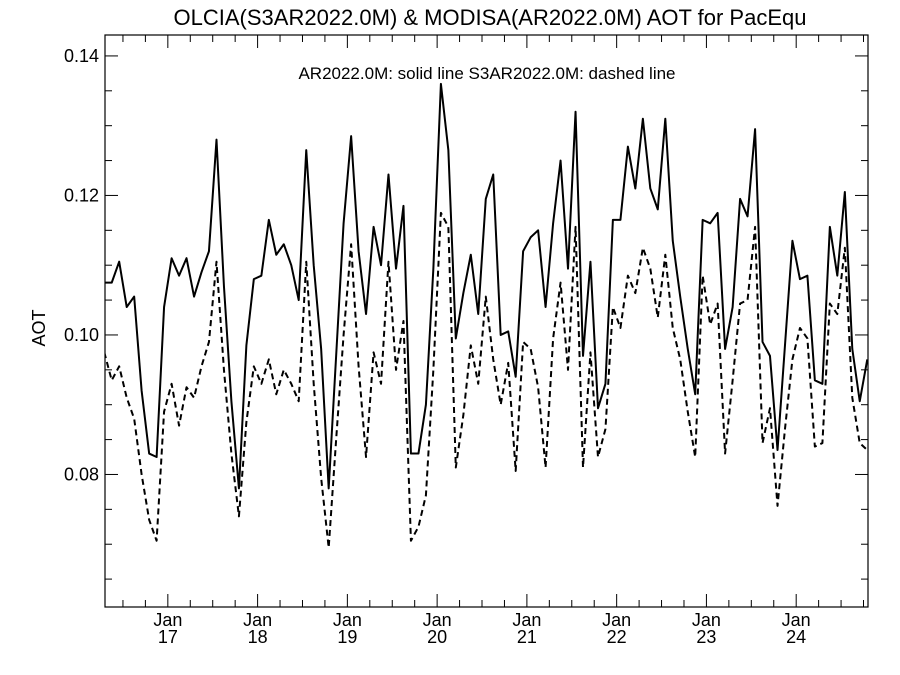 The width and height of the screenshot is (900, 675). Describe the element at coordinates (527, 637) in the screenshot. I see `x-tick-label-year: 21` at that location.